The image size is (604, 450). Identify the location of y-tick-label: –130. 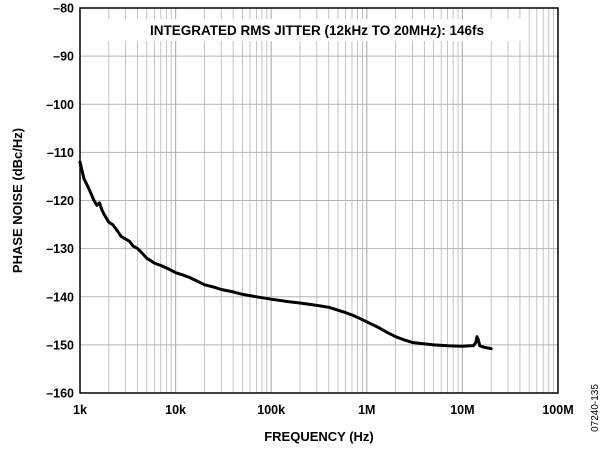
(60, 249).